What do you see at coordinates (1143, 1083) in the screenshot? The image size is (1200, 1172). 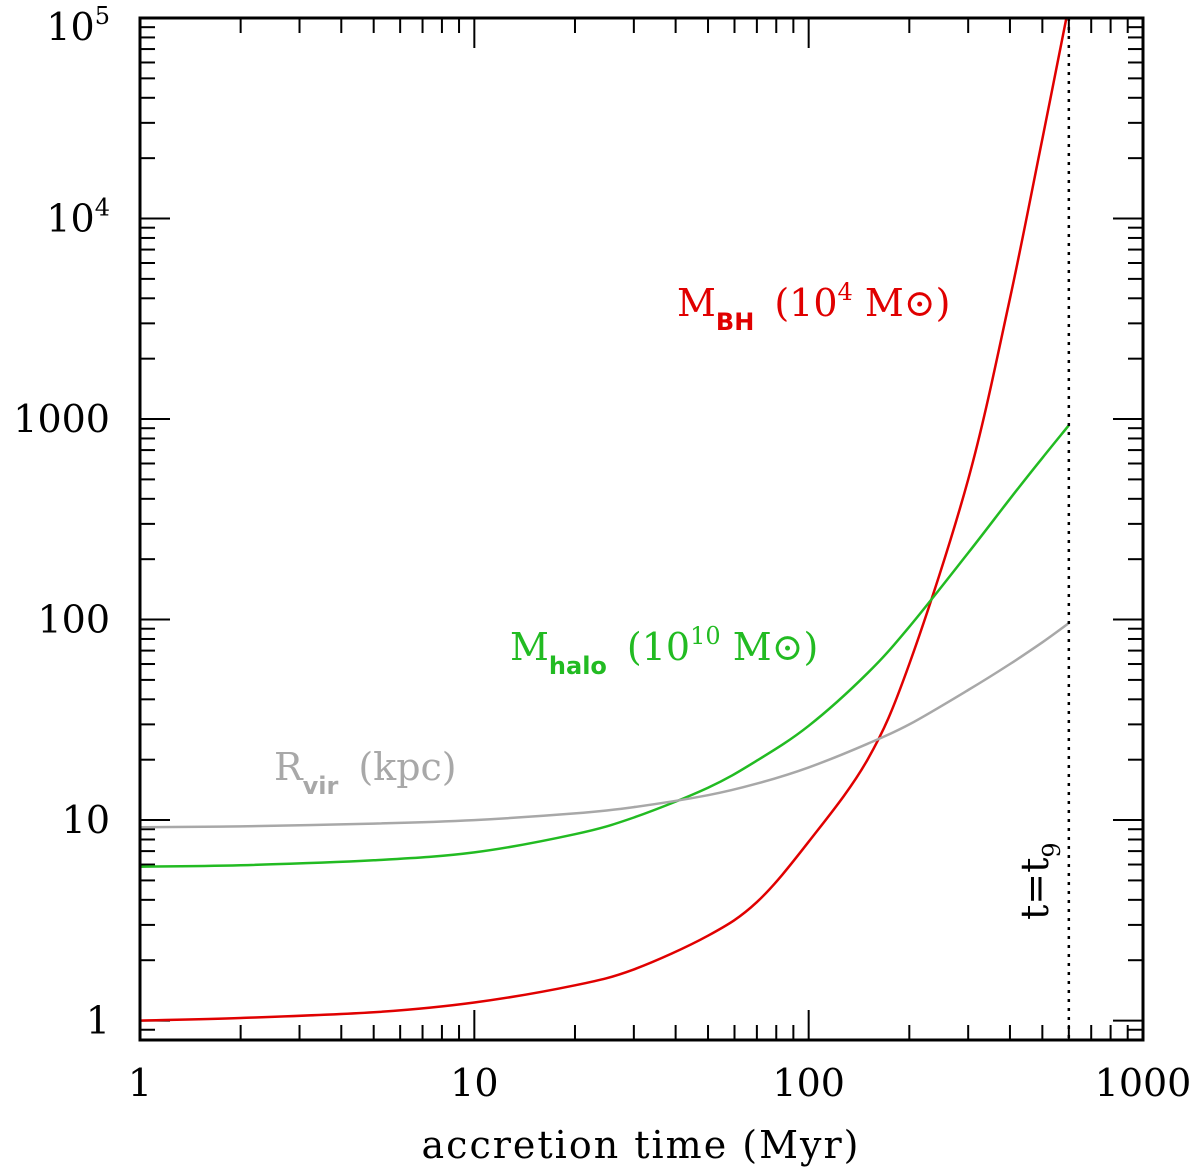 I see `x-tick-label: 1000` at bounding box center [1143, 1083].